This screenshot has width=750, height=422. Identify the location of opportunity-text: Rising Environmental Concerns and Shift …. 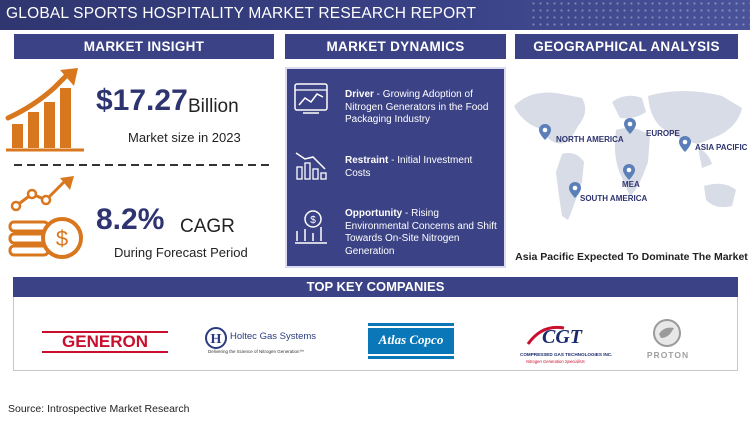
(421, 232).